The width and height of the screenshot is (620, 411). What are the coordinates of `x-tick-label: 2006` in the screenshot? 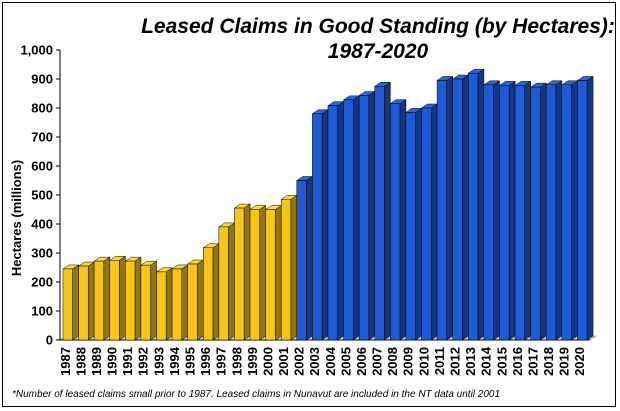 It's located at (361, 361).